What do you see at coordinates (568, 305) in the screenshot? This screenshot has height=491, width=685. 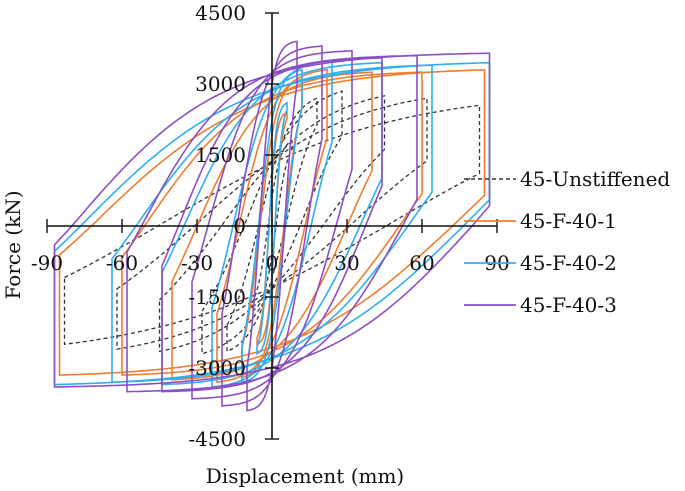 I see `legend-label: 45-F-40-3` at bounding box center [568, 305].